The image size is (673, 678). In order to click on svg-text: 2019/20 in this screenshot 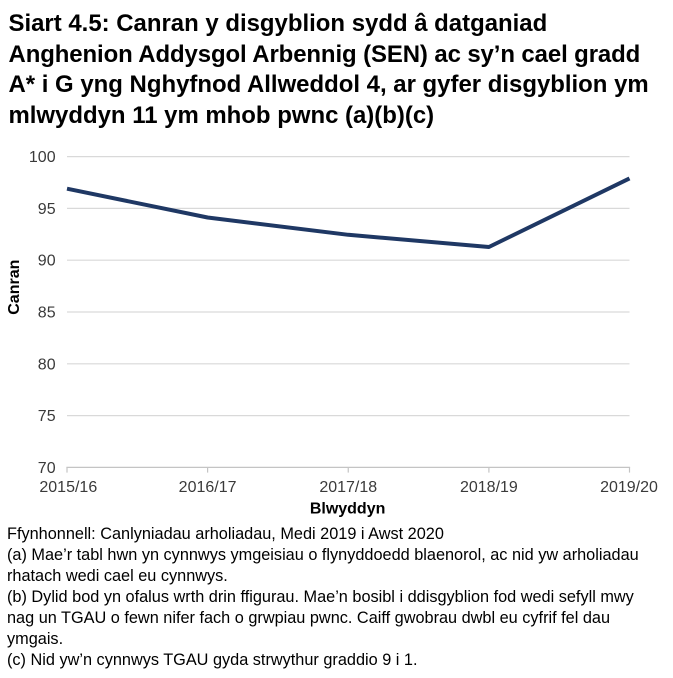, I will do `click(629, 487)`.